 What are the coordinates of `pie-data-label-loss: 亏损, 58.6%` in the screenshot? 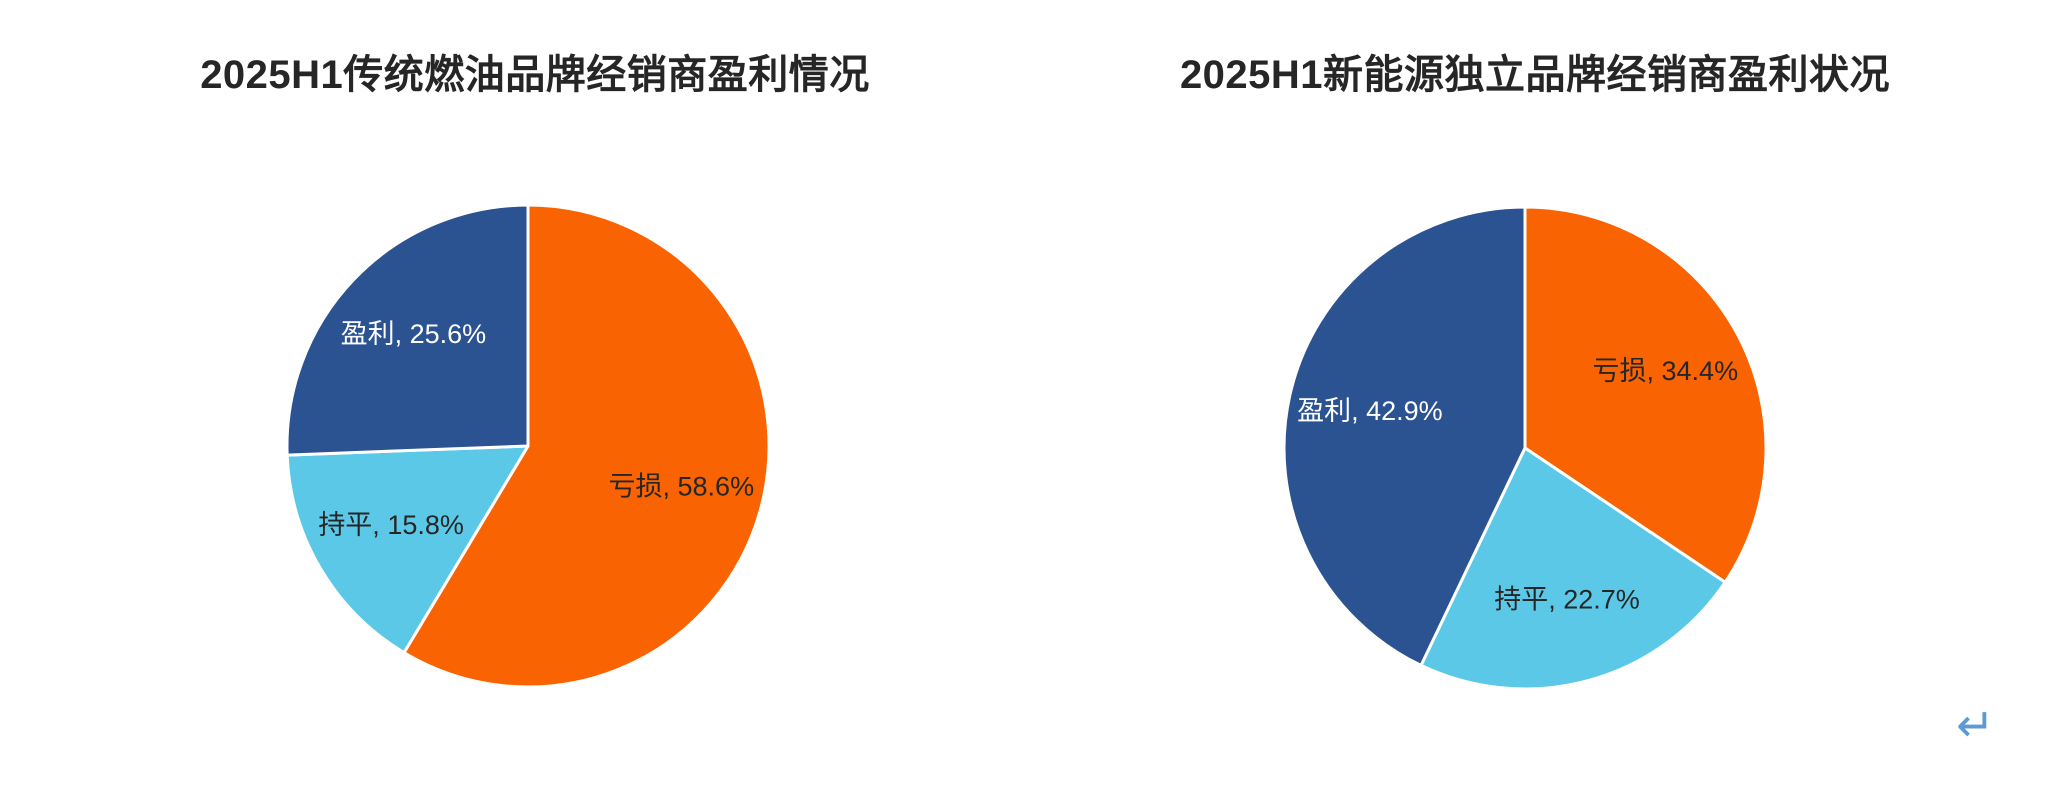 It's located at (682, 487).